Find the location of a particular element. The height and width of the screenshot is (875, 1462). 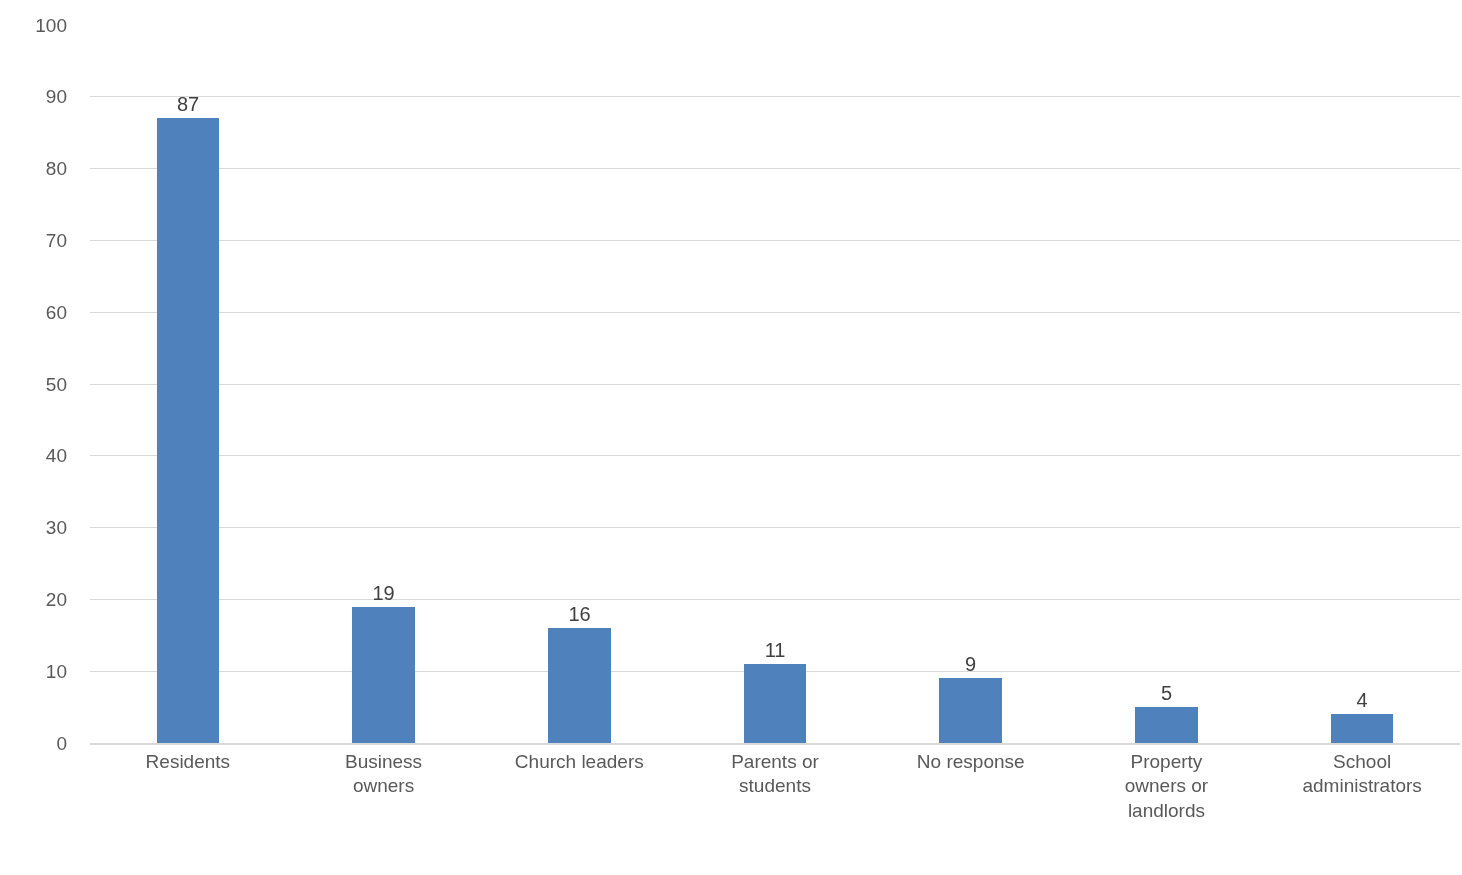

y-tick-label: 70 is located at coordinates (56, 241).